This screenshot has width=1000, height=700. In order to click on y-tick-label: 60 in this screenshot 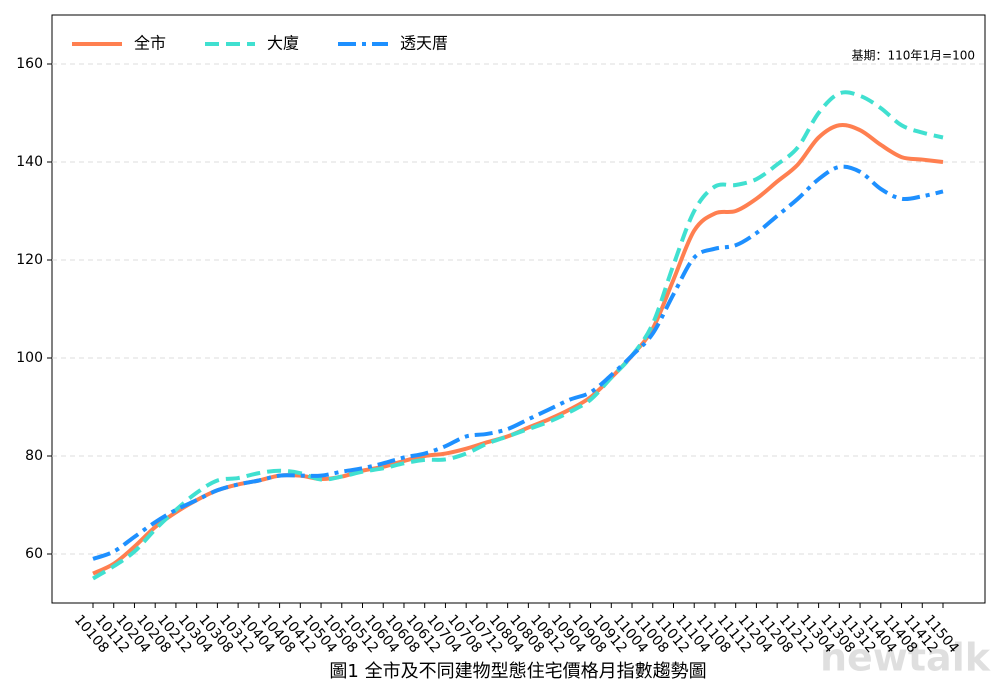, I will do `click(34, 554)`.